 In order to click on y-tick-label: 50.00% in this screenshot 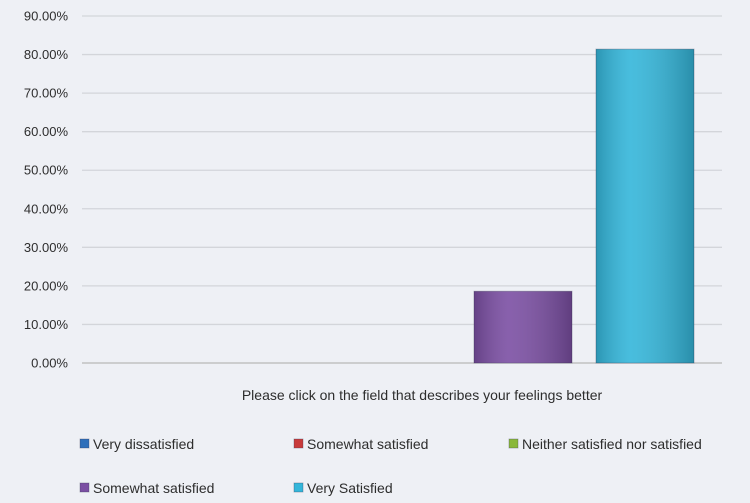, I will do `click(46, 170)`.